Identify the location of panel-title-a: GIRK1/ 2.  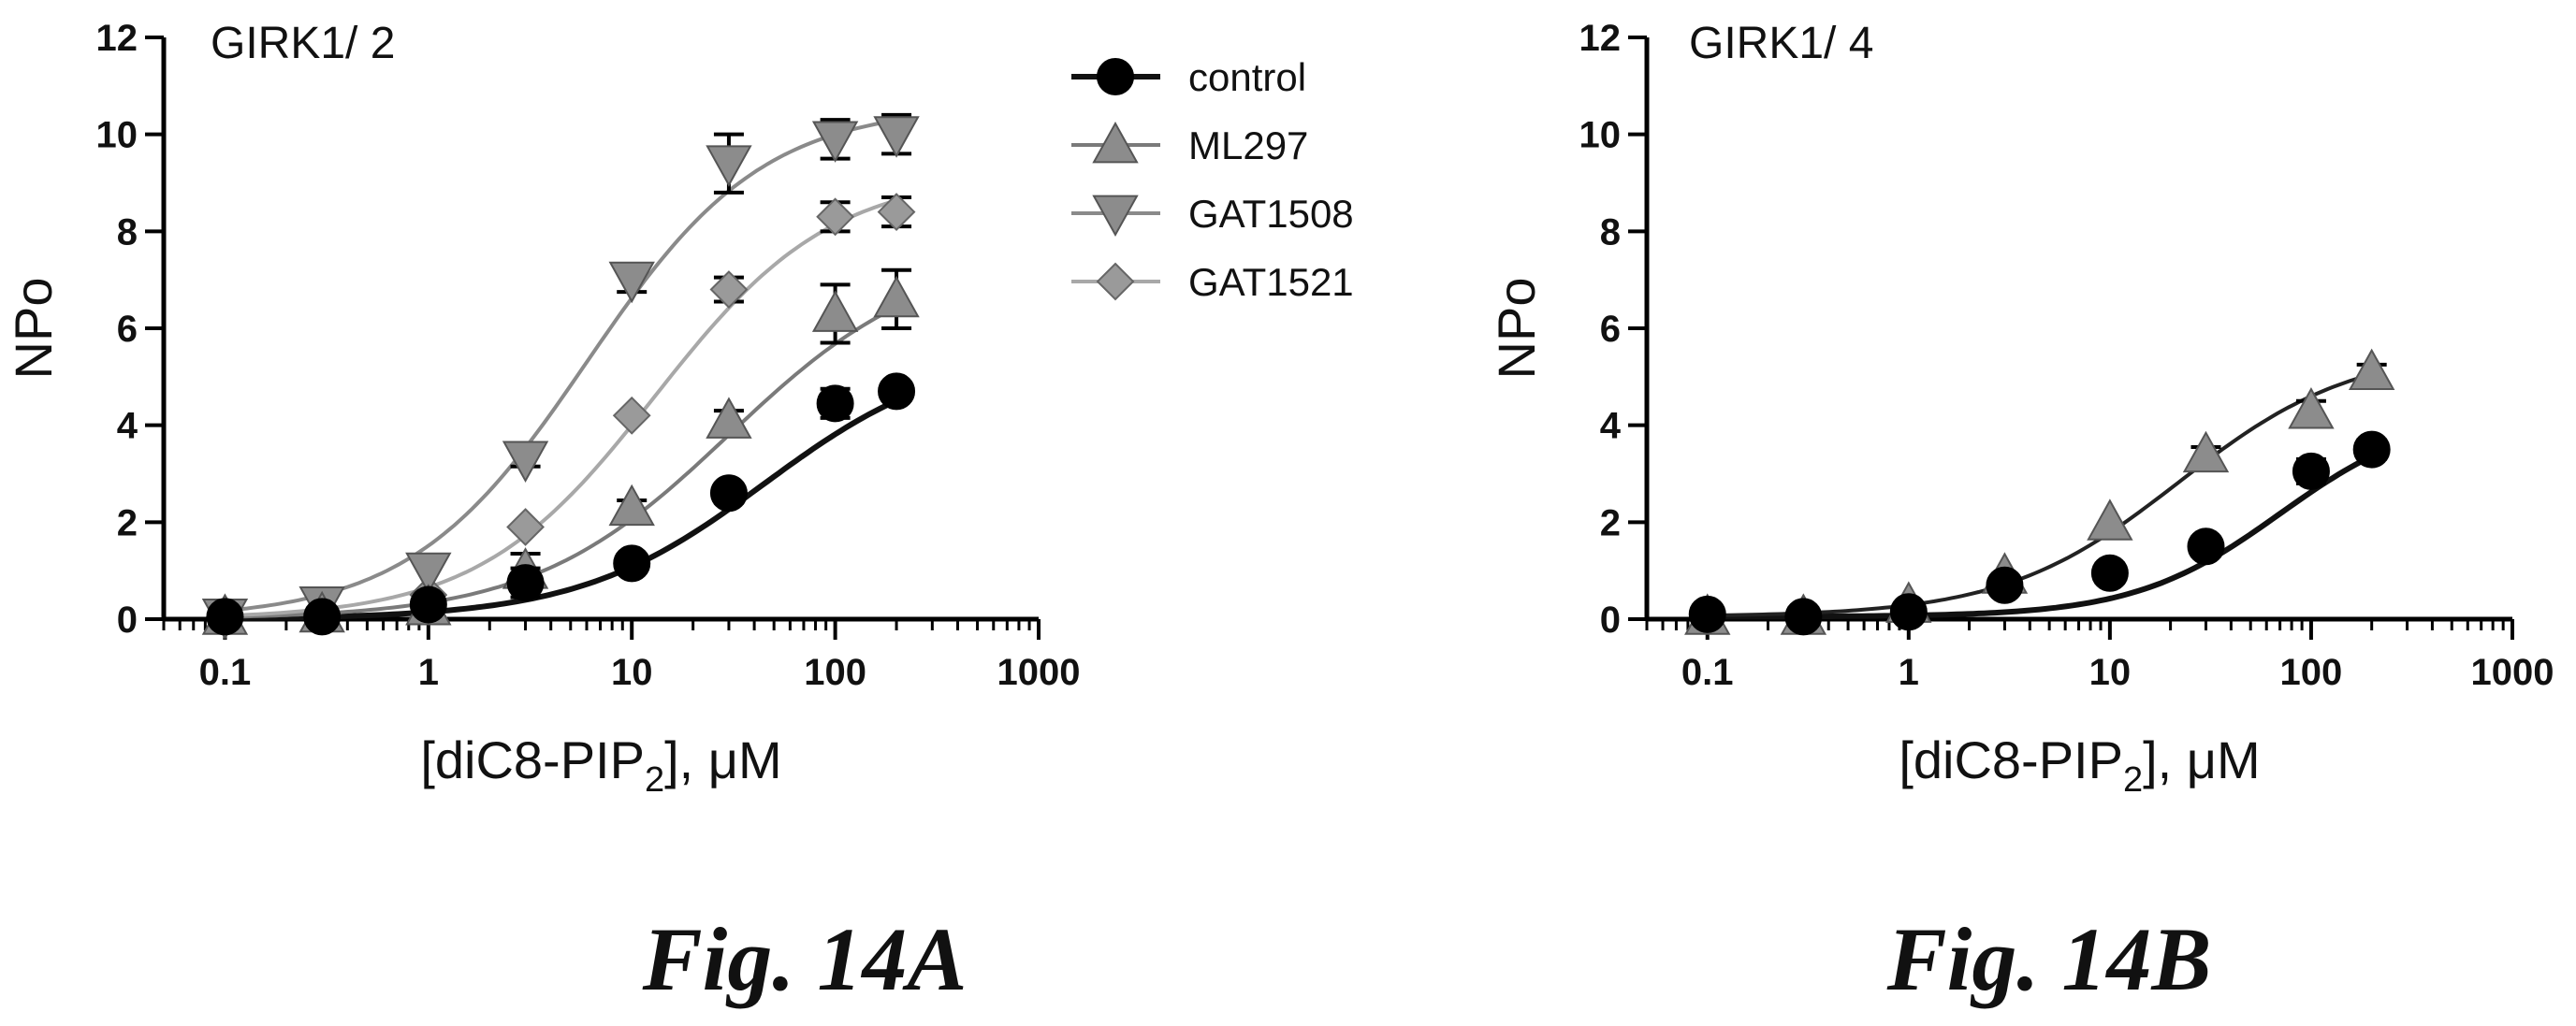
(303, 43).